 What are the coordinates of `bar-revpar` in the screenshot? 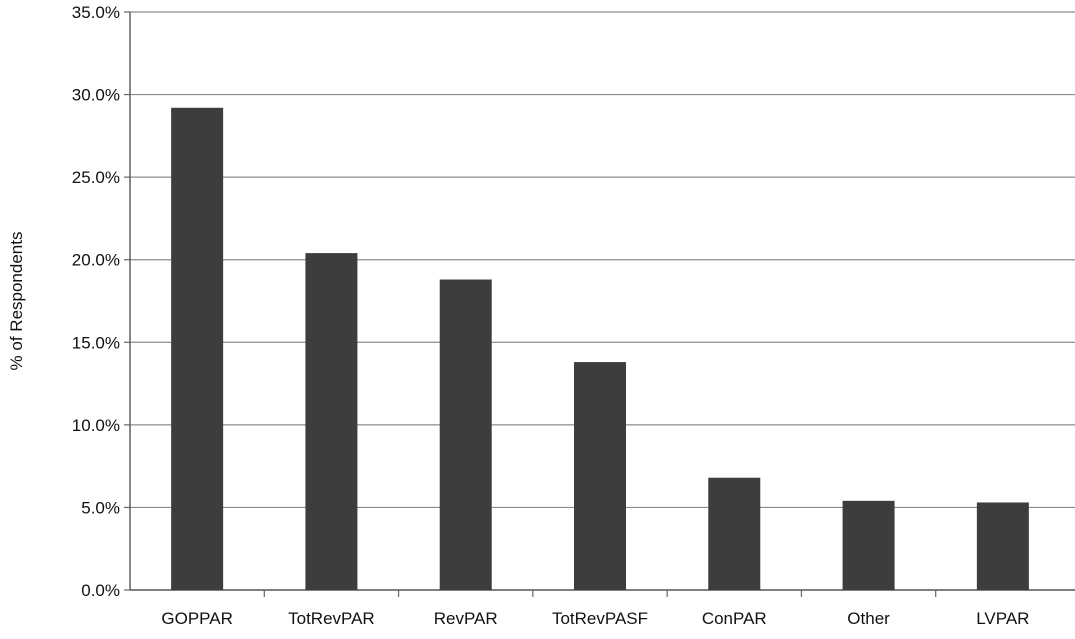 It's located at (465, 434).